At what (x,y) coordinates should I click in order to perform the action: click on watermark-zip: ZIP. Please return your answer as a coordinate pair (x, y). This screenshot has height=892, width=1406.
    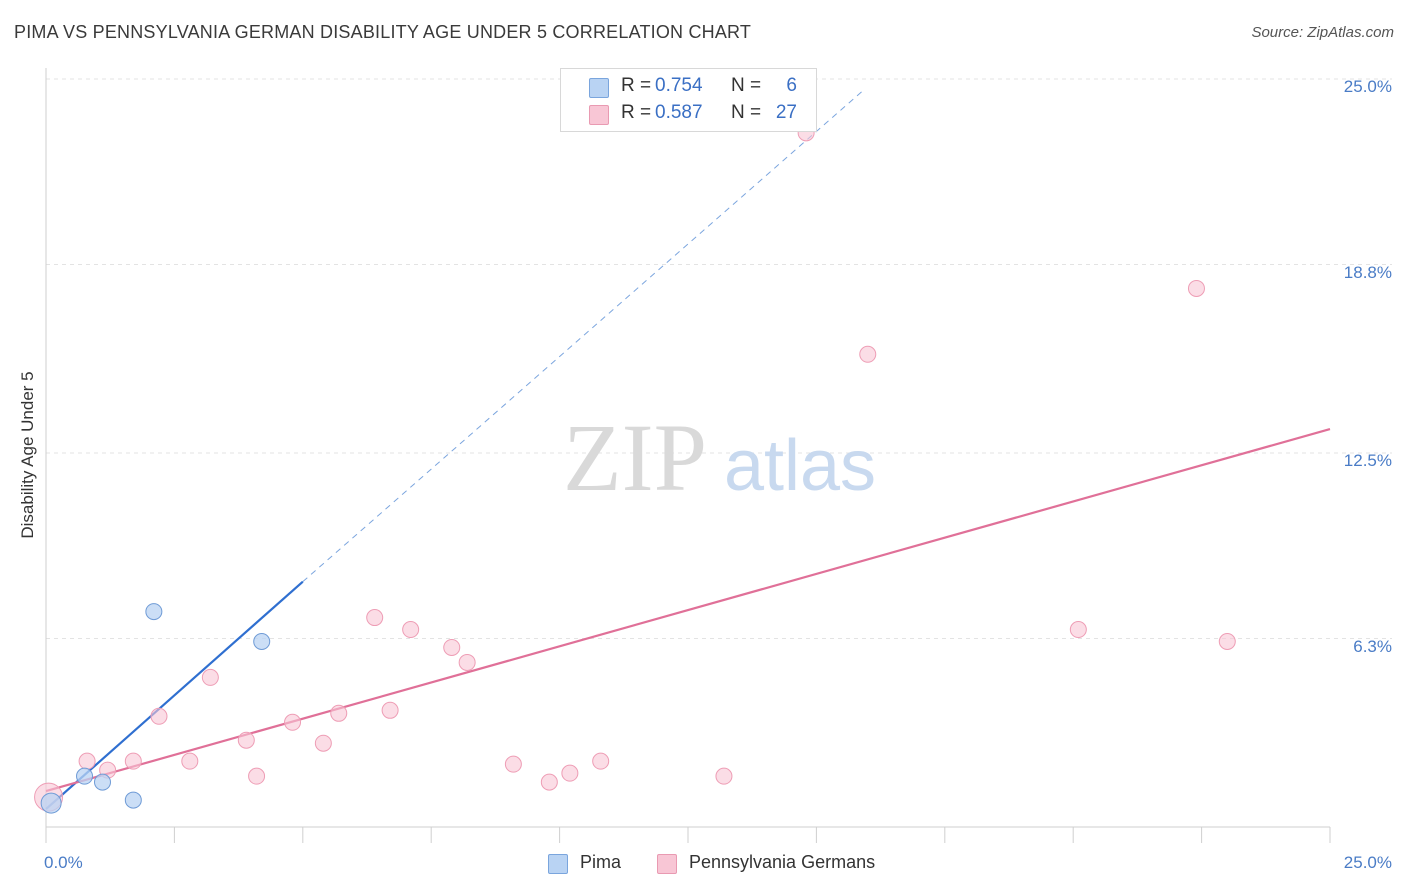
    Looking at the image, I should click on (635, 457).